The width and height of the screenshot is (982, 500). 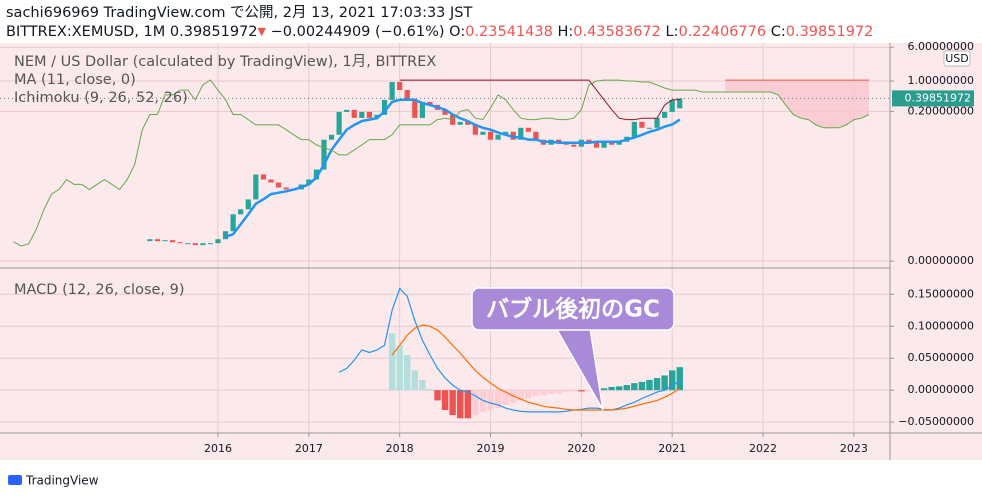 I want to click on change: −0.00244909 (−0.61%), so click(x=358, y=32).